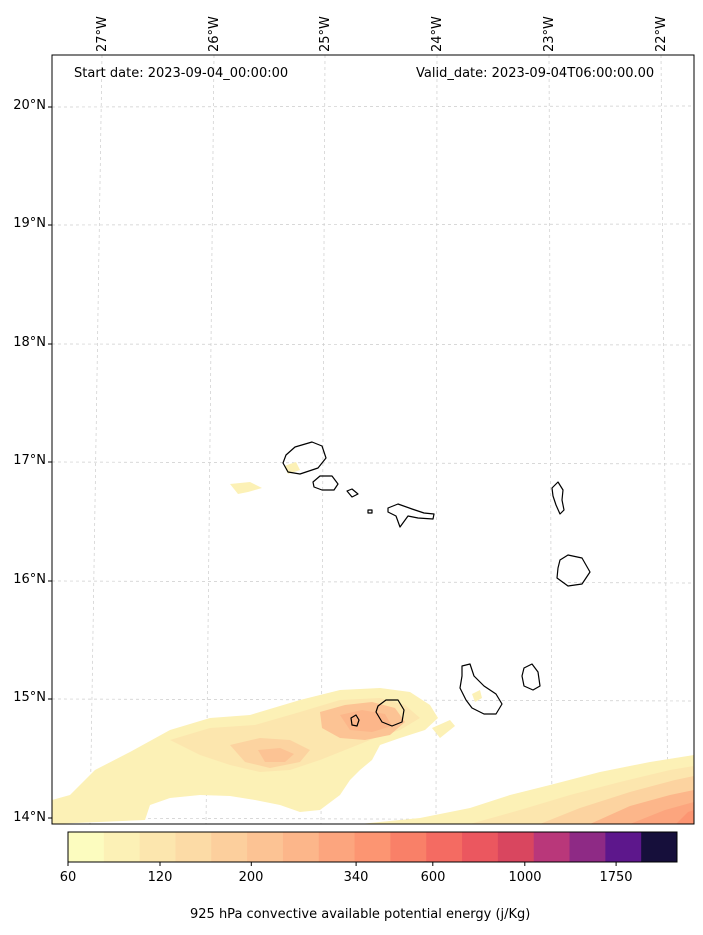 Image resolution: width=703 pixels, height=935 pixels. What do you see at coordinates (531, 677) in the screenshot?
I see `island-maio` at bounding box center [531, 677].